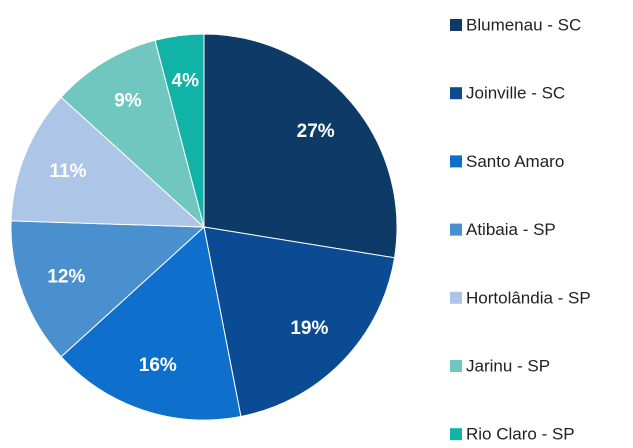 This screenshot has height=448, width=633. Describe the element at coordinates (515, 161) in the screenshot. I see `legend-label: Santo Amaro` at that location.